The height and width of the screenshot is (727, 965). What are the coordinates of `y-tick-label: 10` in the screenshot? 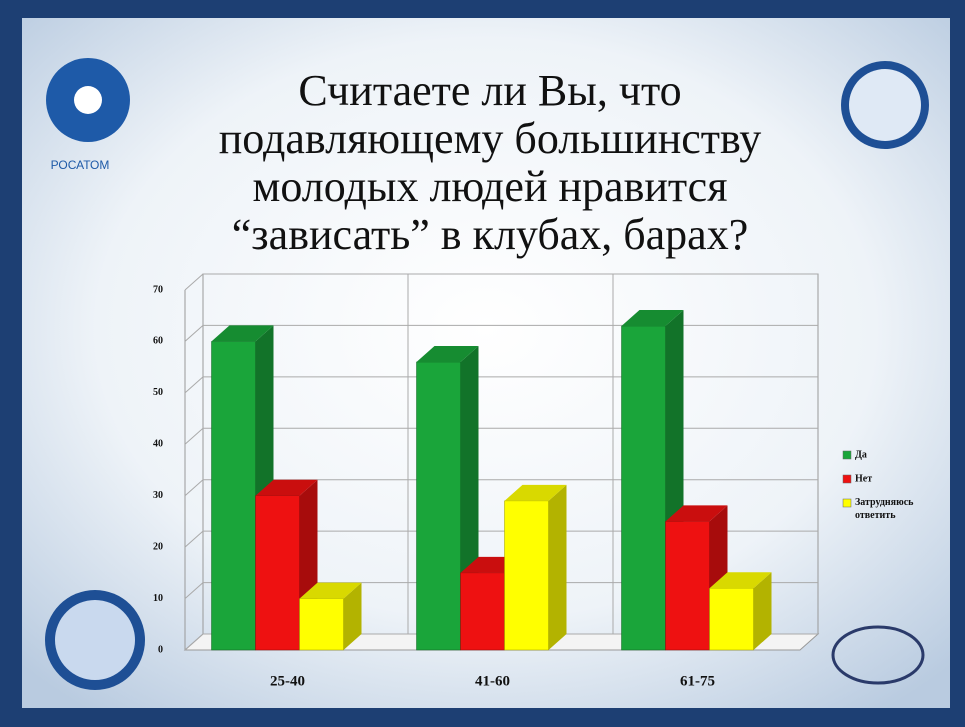 It's located at (158, 598).